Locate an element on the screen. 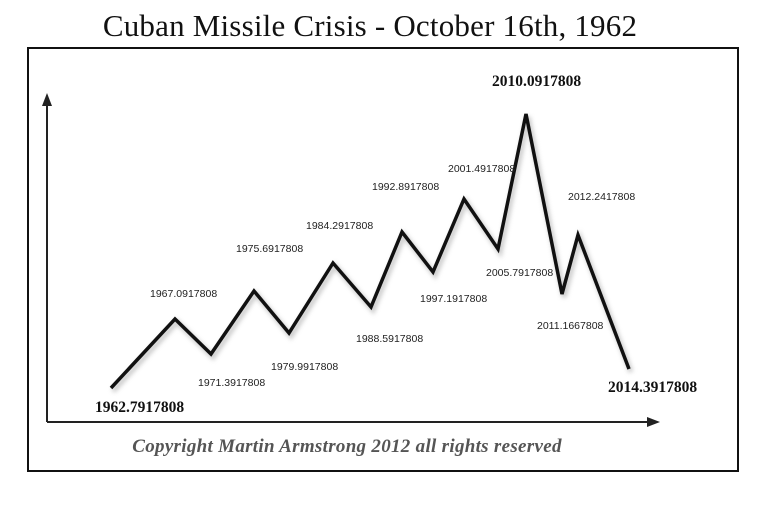 Image resolution: width=768 pixels, height=506 pixels. point-label: 2001.4917808 is located at coordinates (481, 169).